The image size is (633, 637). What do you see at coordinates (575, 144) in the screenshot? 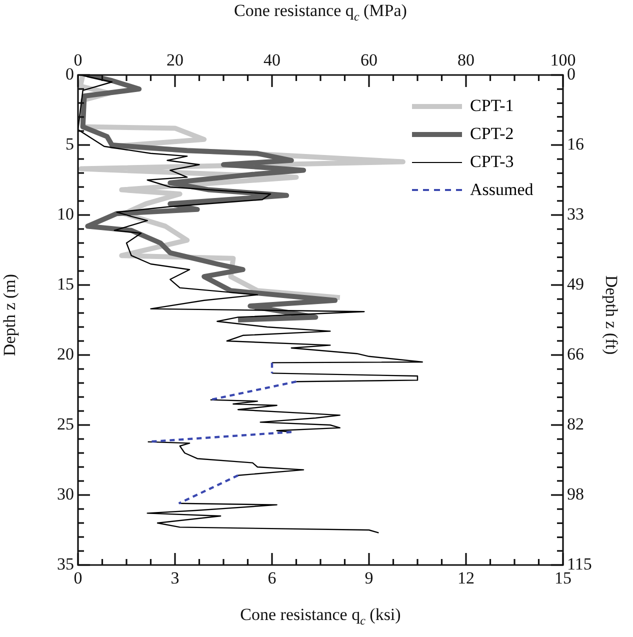
I see `y2-tick-label: 16` at bounding box center [575, 144].